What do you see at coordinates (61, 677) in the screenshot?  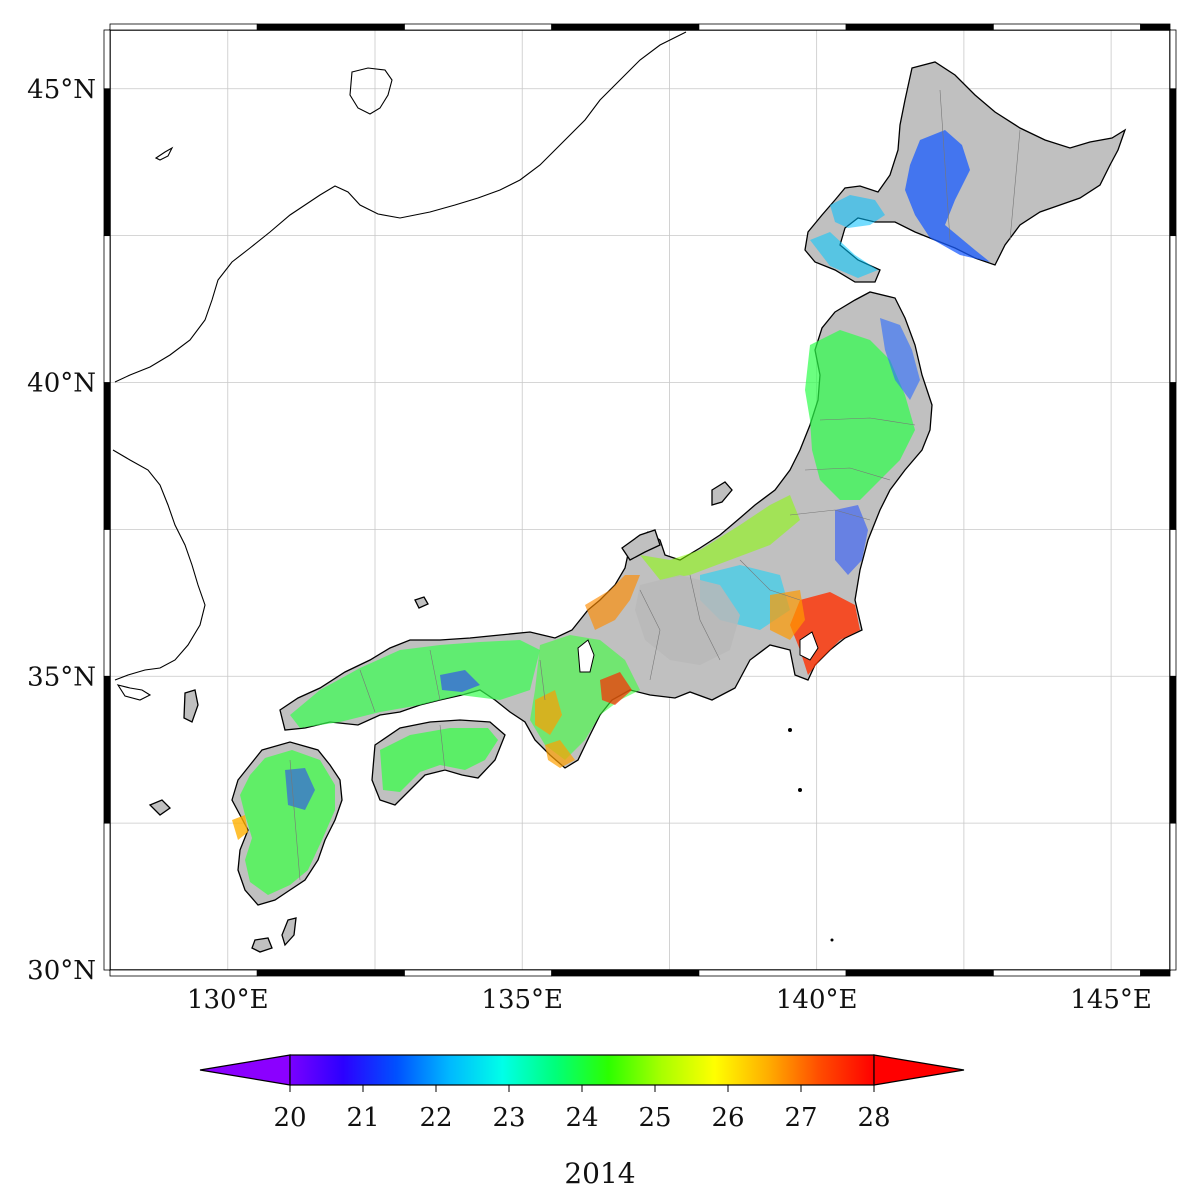 I see `lat-label: 35°N` at bounding box center [61, 677].